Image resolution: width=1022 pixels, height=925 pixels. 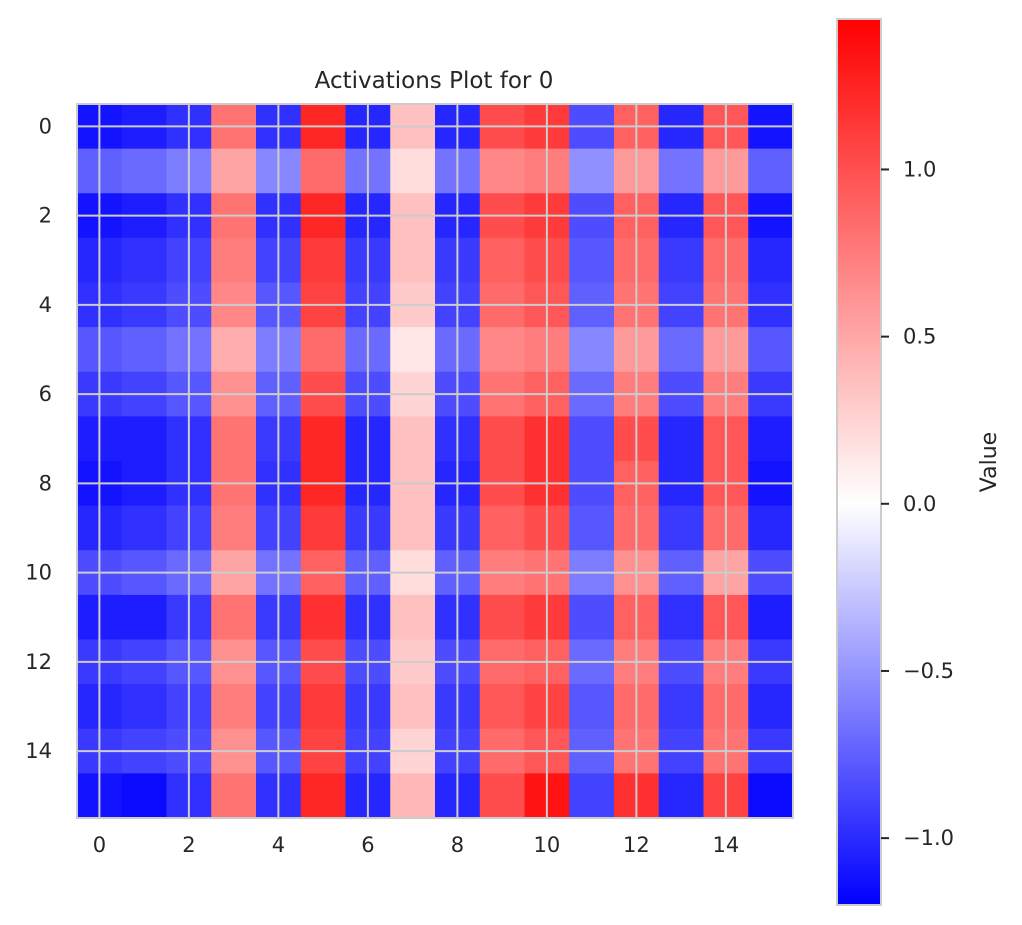 What do you see at coordinates (38, 662) in the screenshot?
I see `y-tick-label: 12` at bounding box center [38, 662].